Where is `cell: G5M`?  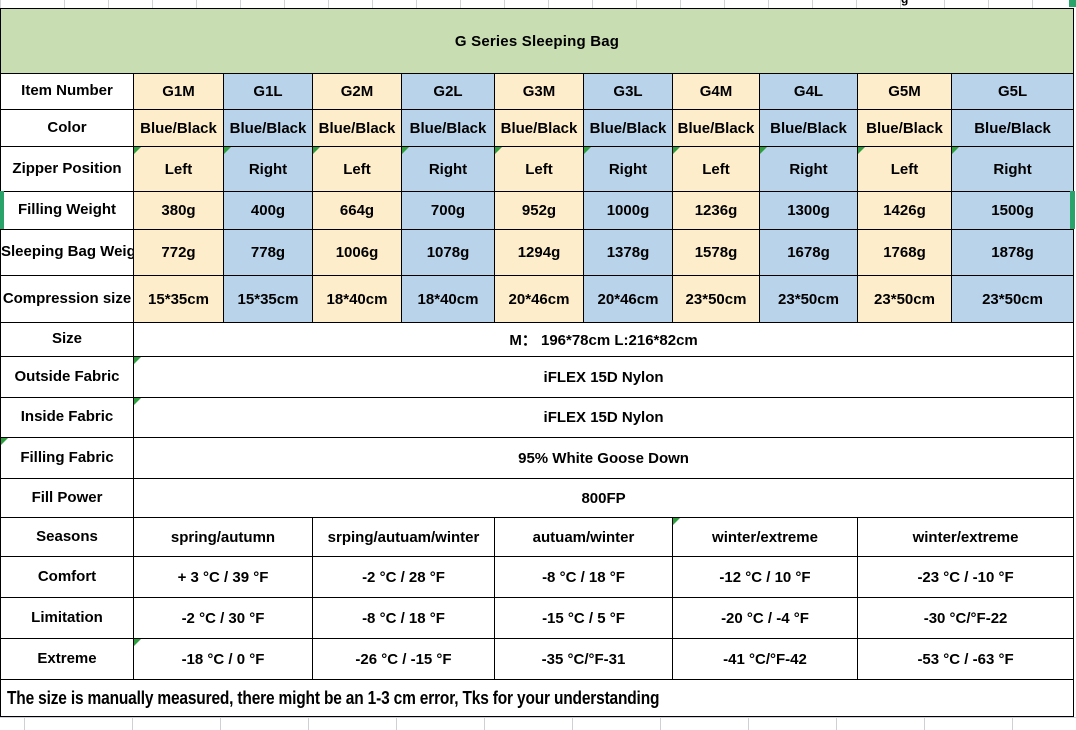
cell: G5M is located at coordinates (904, 91).